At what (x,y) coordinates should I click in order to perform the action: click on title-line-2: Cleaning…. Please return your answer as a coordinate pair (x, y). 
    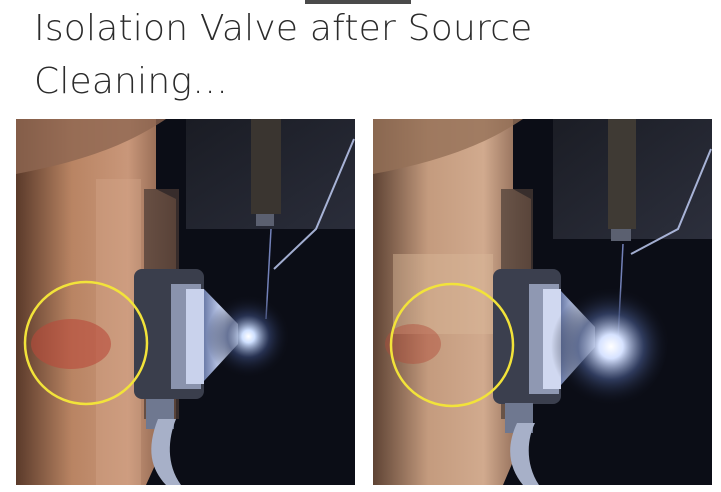
    Looking at the image, I should click on (131, 81).